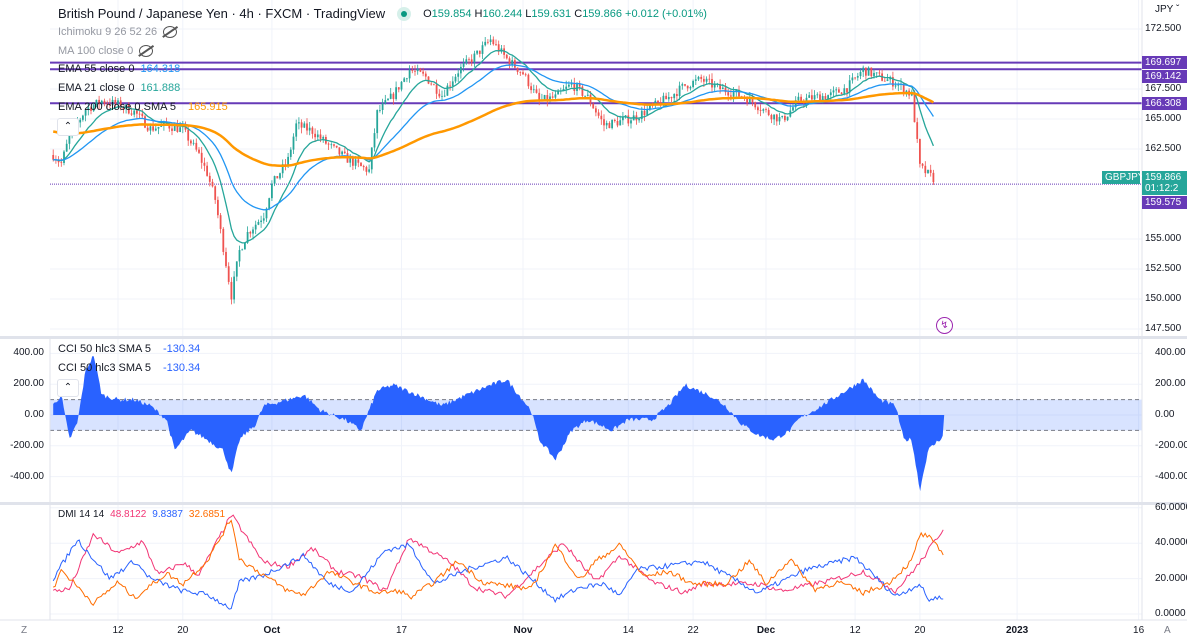 The width and height of the screenshot is (1187, 638). I want to click on cci-tick-label: 200.00, so click(1170, 384).